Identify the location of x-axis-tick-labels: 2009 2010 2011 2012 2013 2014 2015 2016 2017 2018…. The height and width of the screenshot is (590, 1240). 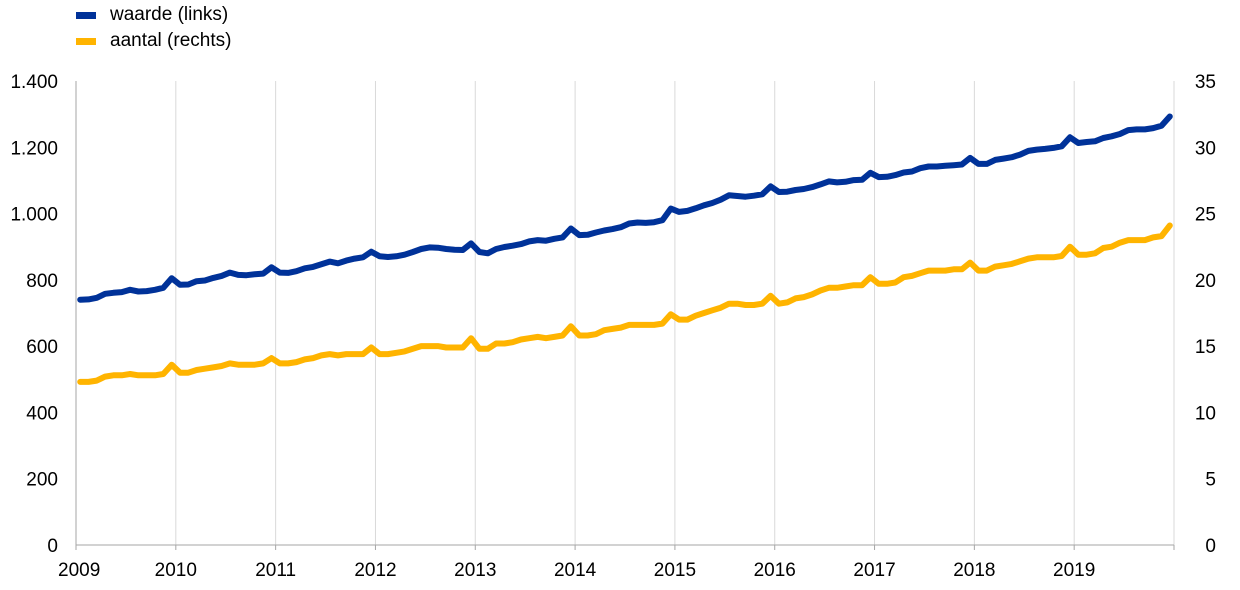
(576, 570).